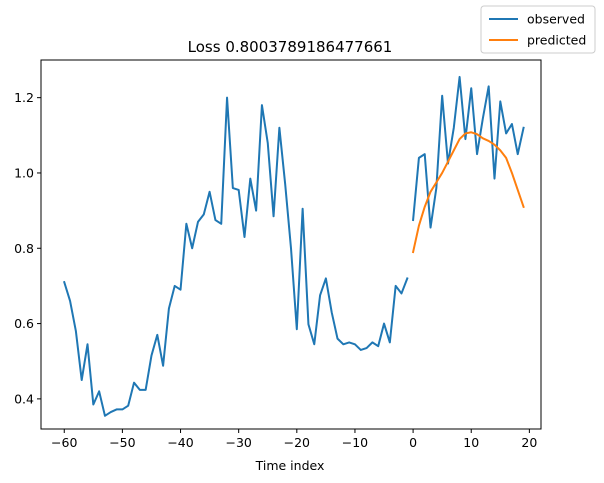  What do you see at coordinates (355, 442) in the screenshot?
I see `x-tick-label: −10` at bounding box center [355, 442].